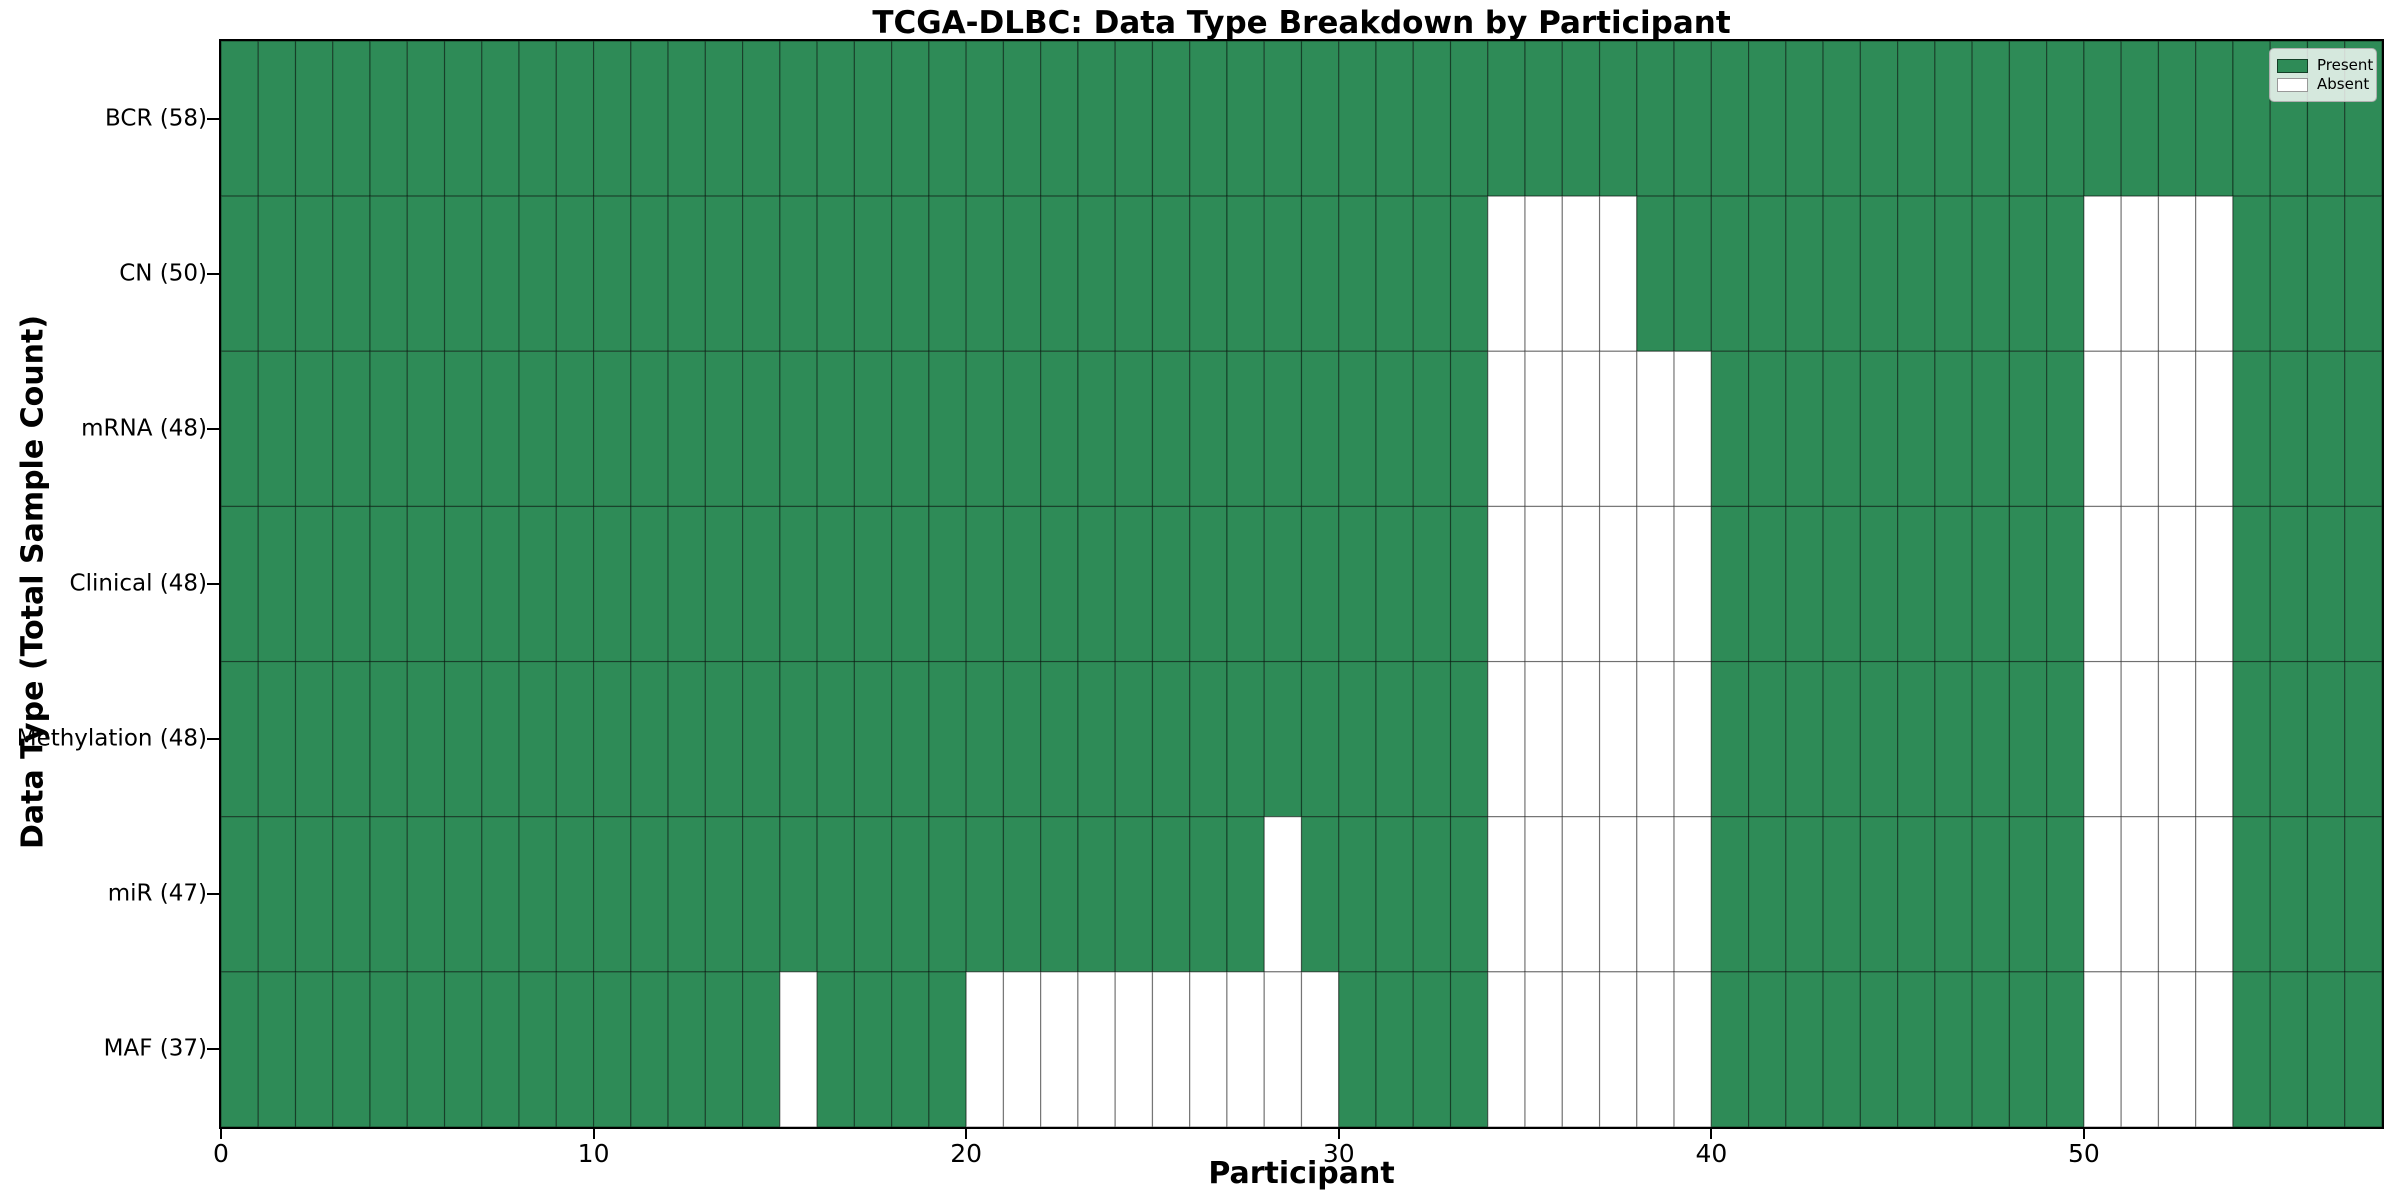 Image resolution: width=2400 pixels, height=1200 pixels. I want to click on x-tick-label: 10, so click(593, 1153).